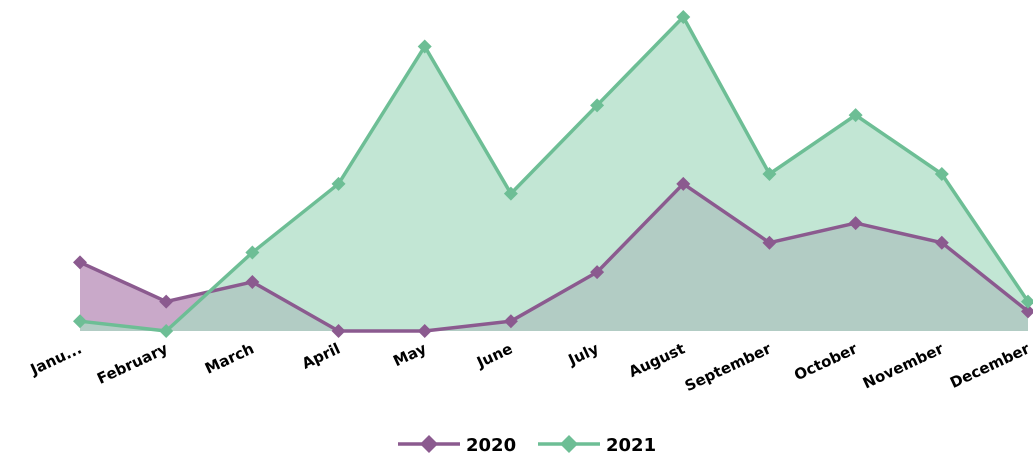 This screenshot has height=471, width=1033. Describe the element at coordinates (769, 242) in the screenshot. I see `marker-2020-September` at that location.